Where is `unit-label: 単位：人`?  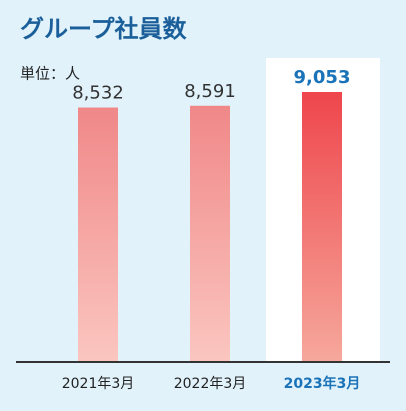 unit-label: 単位：人 is located at coordinates (50, 74).